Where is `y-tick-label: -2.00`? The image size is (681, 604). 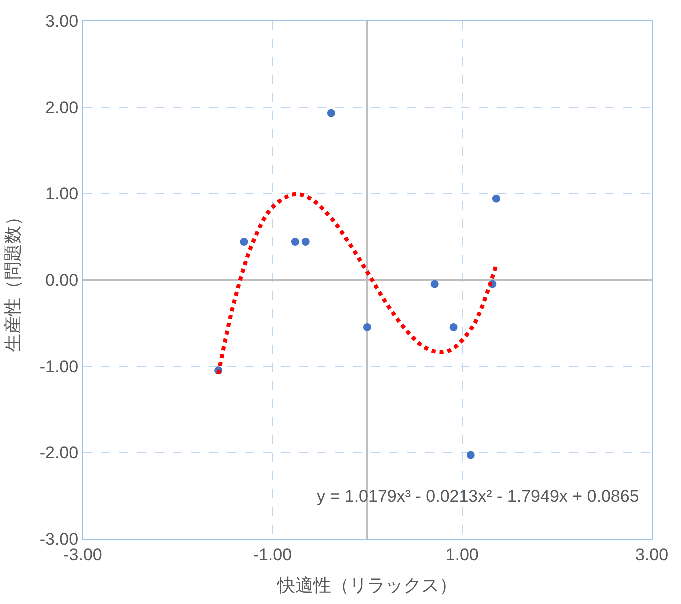 y-tick-label: -2.00 is located at coordinates (59, 453).